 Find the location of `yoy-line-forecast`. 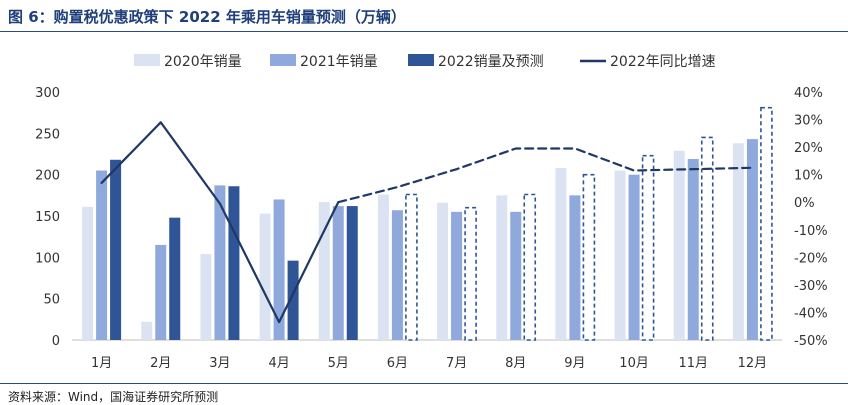

yoy-line-forecast is located at coordinates (545, 175).